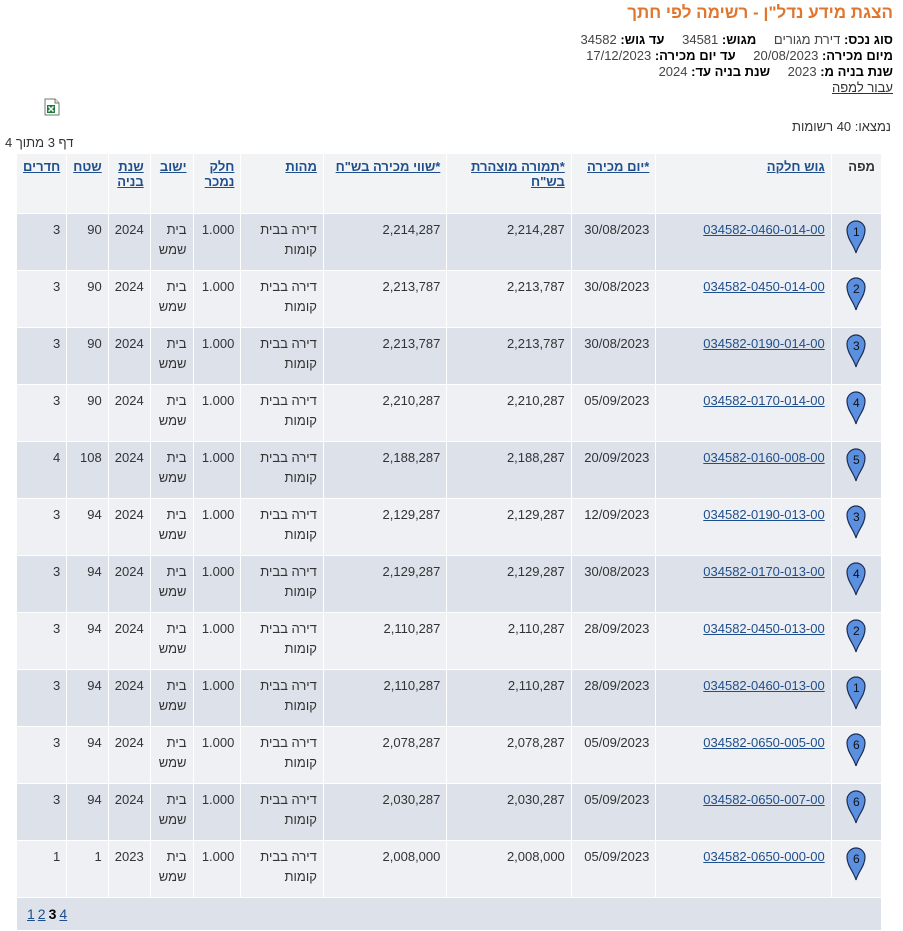  What do you see at coordinates (518, 174) in the screenshot?
I see `sort-declared-link: *תמורה מוצהרת בש"ח` at bounding box center [518, 174].